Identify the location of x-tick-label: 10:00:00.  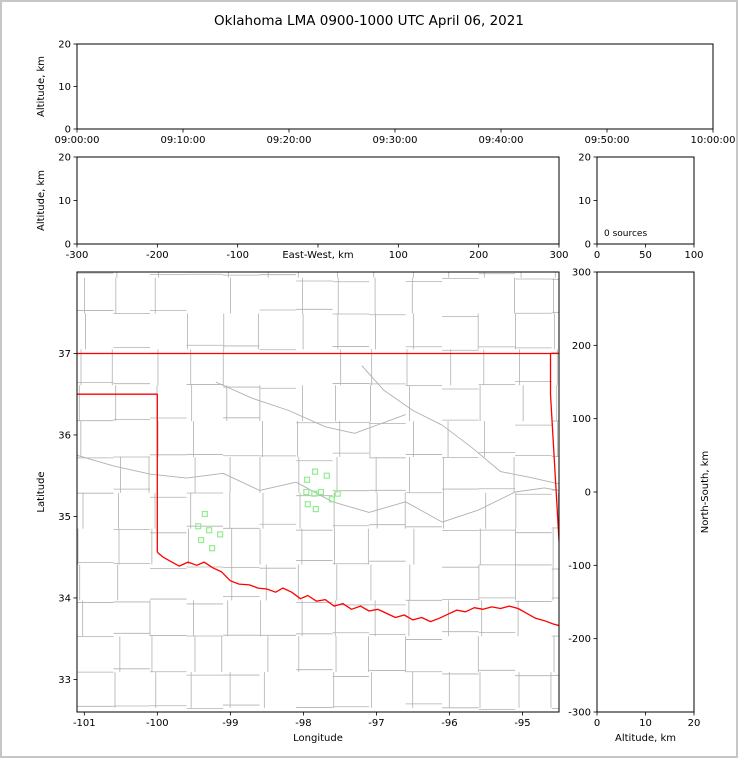
(713, 140).